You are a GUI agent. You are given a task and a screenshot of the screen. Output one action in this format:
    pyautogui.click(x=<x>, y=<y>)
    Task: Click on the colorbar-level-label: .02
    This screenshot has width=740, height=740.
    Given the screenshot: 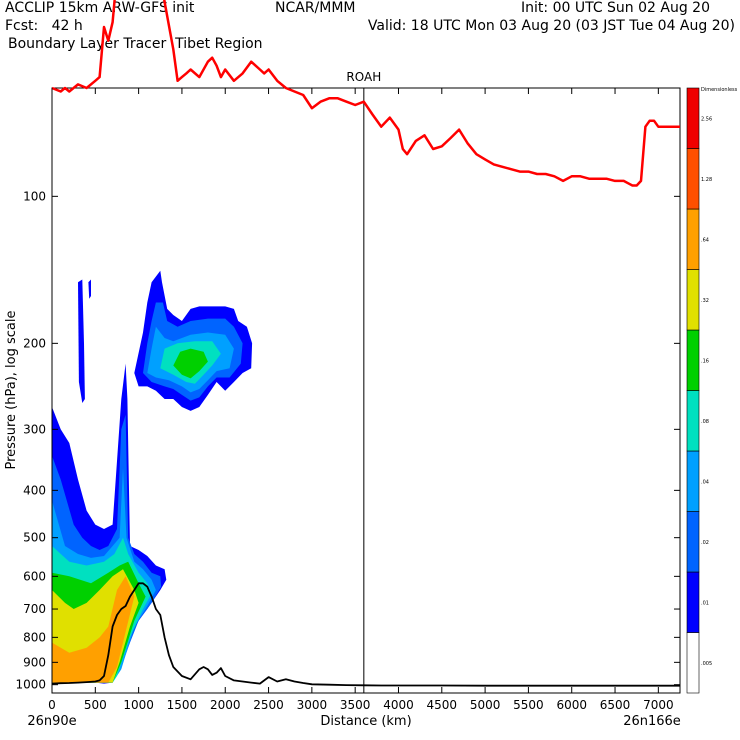 What is the action you would take?
    pyautogui.click(x=705, y=543)
    